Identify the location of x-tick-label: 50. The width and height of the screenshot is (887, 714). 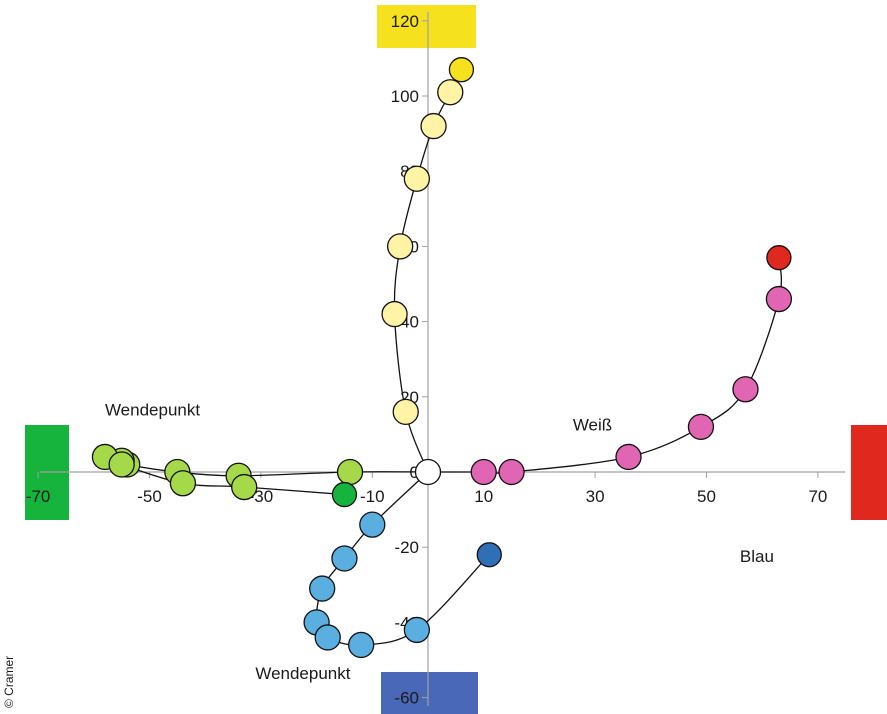
(706, 496).